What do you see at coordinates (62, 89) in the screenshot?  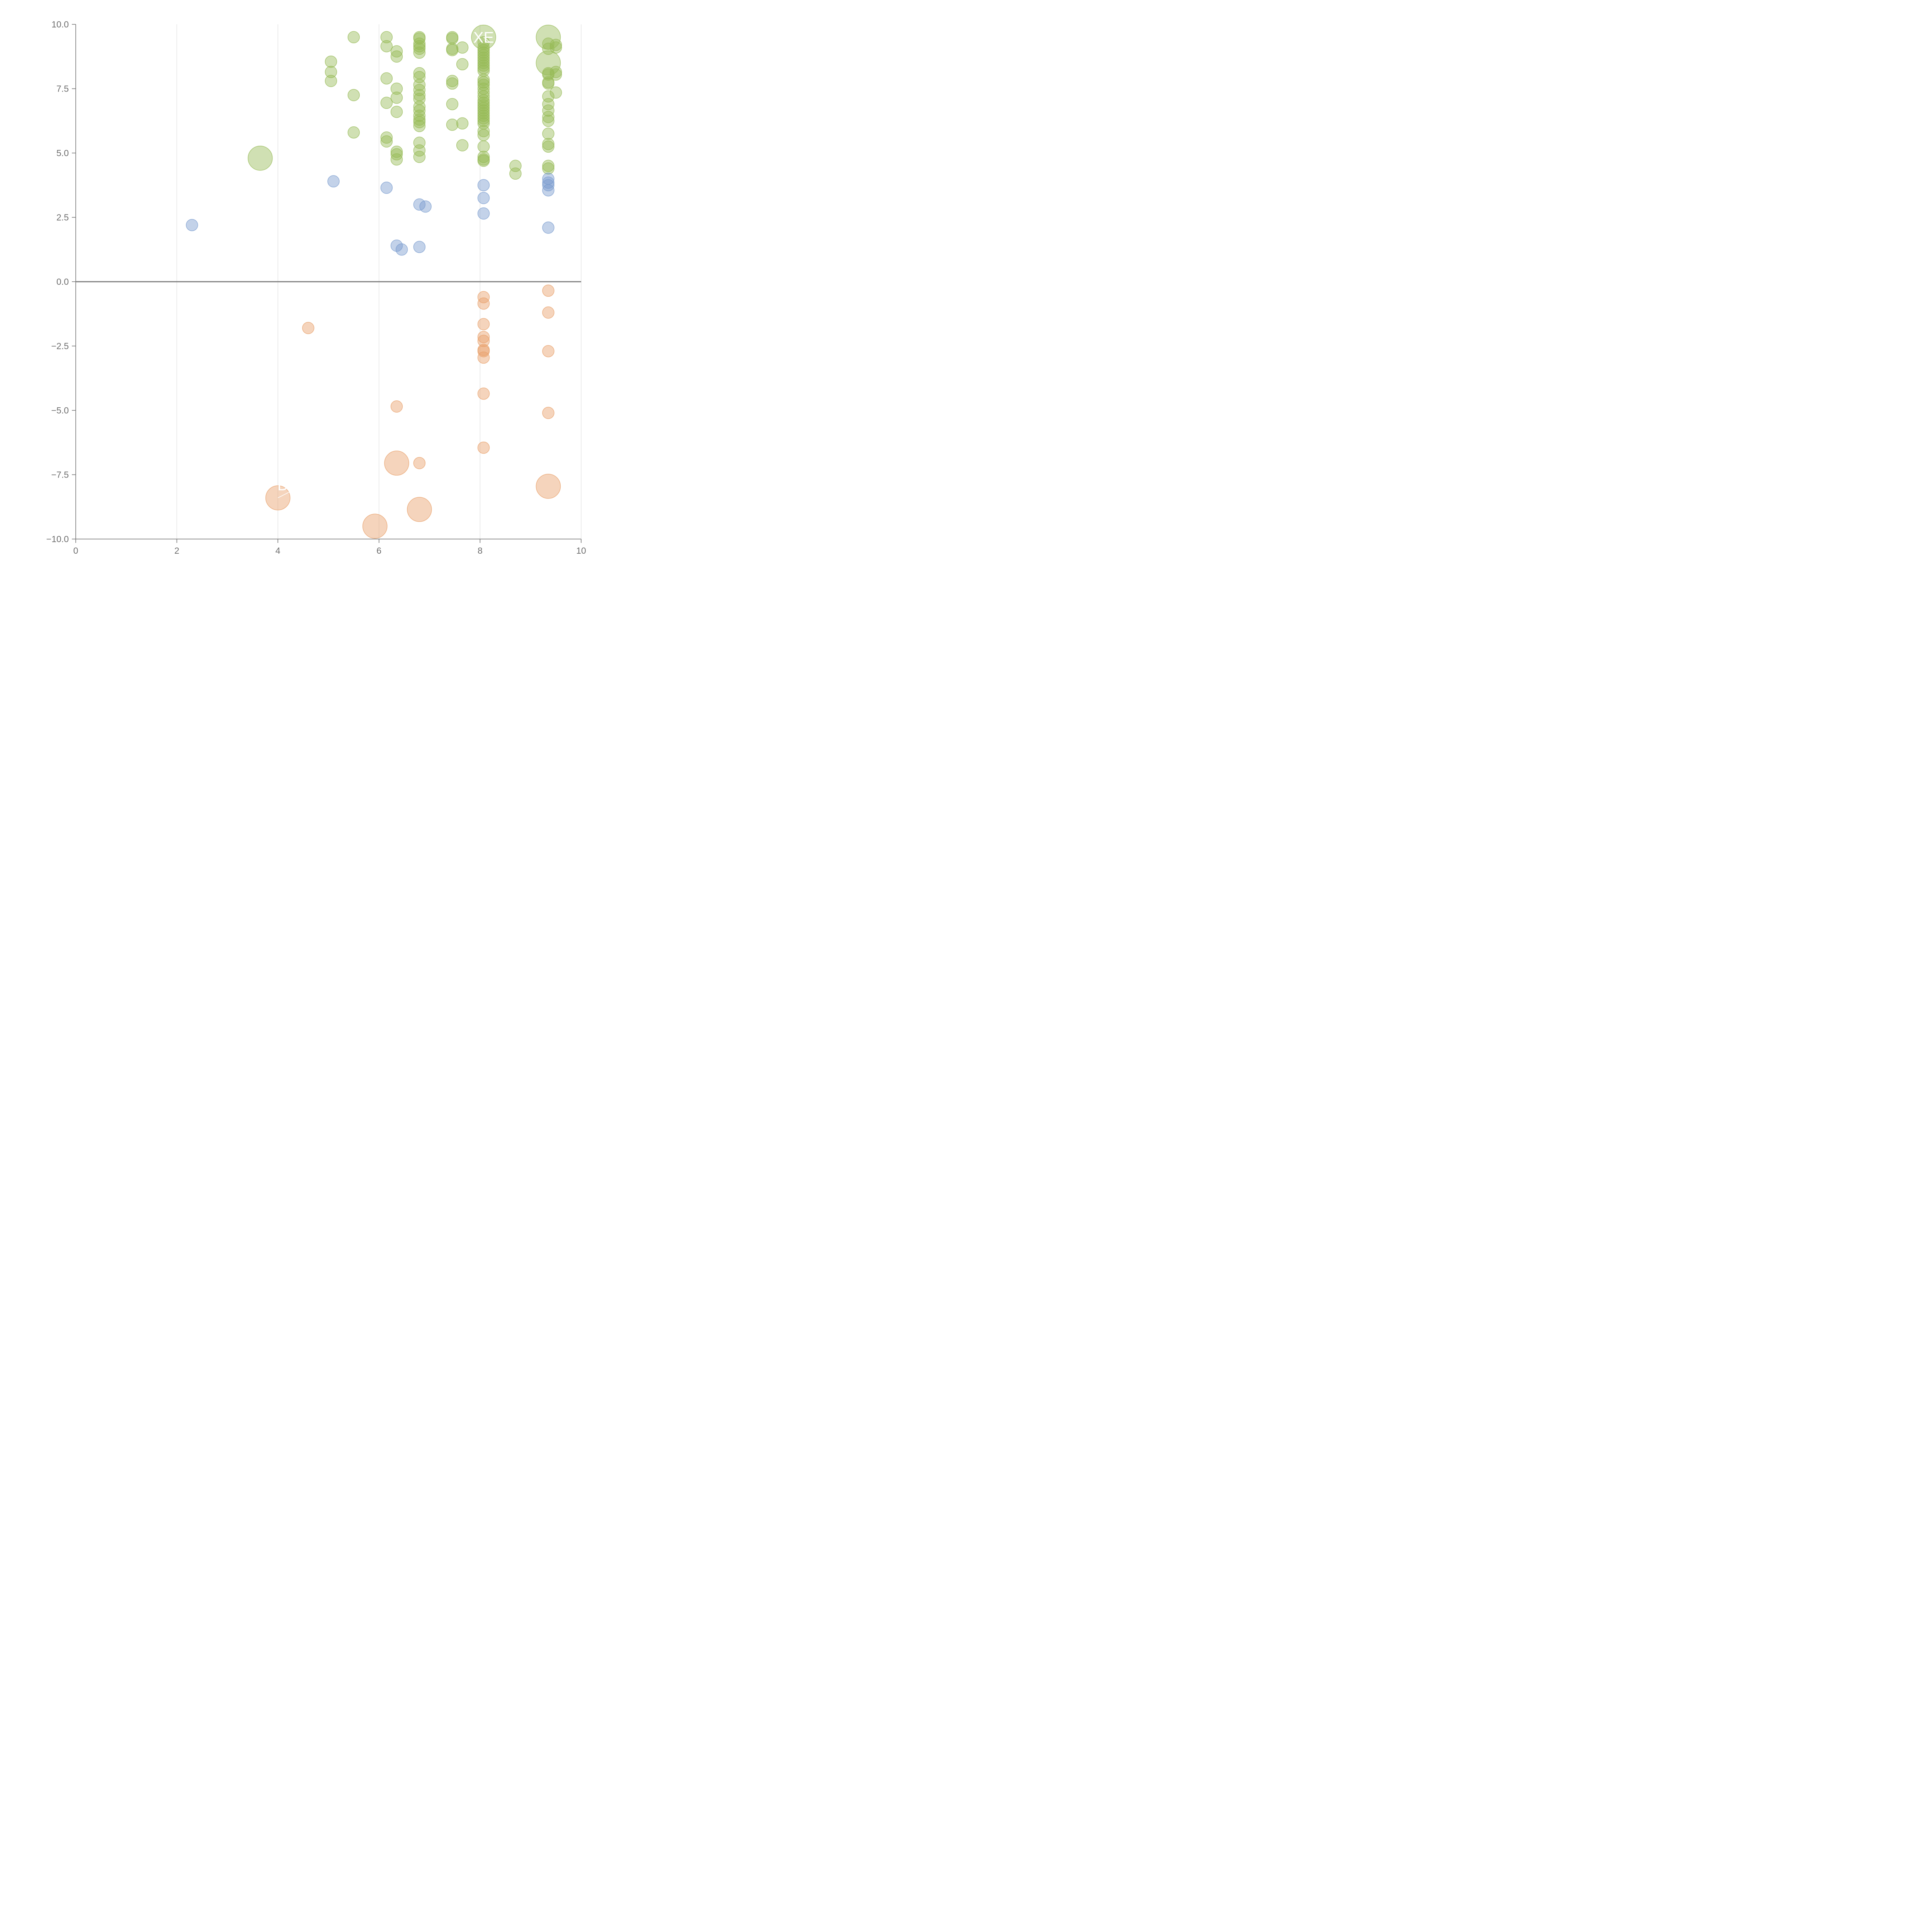 I see `y-tick-label: 7.5` at bounding box center [62, 89].